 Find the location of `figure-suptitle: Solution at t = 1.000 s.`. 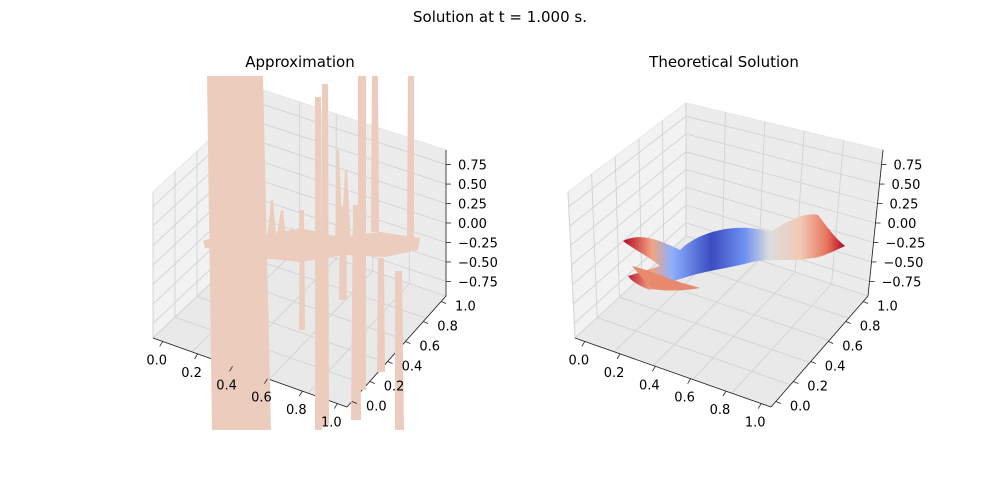

figure-suptitle: Solution at t = 1.000 s. is located at coordinates (500, 17).